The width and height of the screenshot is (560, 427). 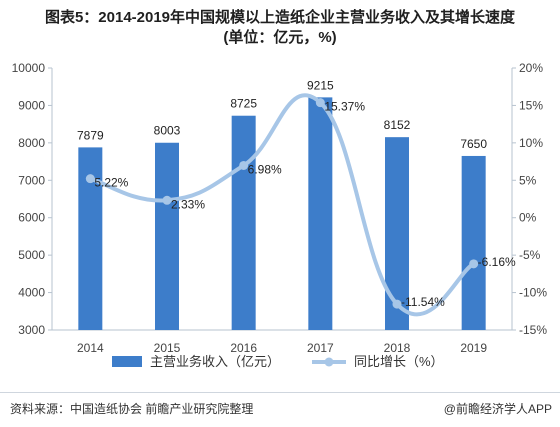 I want to click on growth-value-label: 5.22%, so click(x=111, y=183).